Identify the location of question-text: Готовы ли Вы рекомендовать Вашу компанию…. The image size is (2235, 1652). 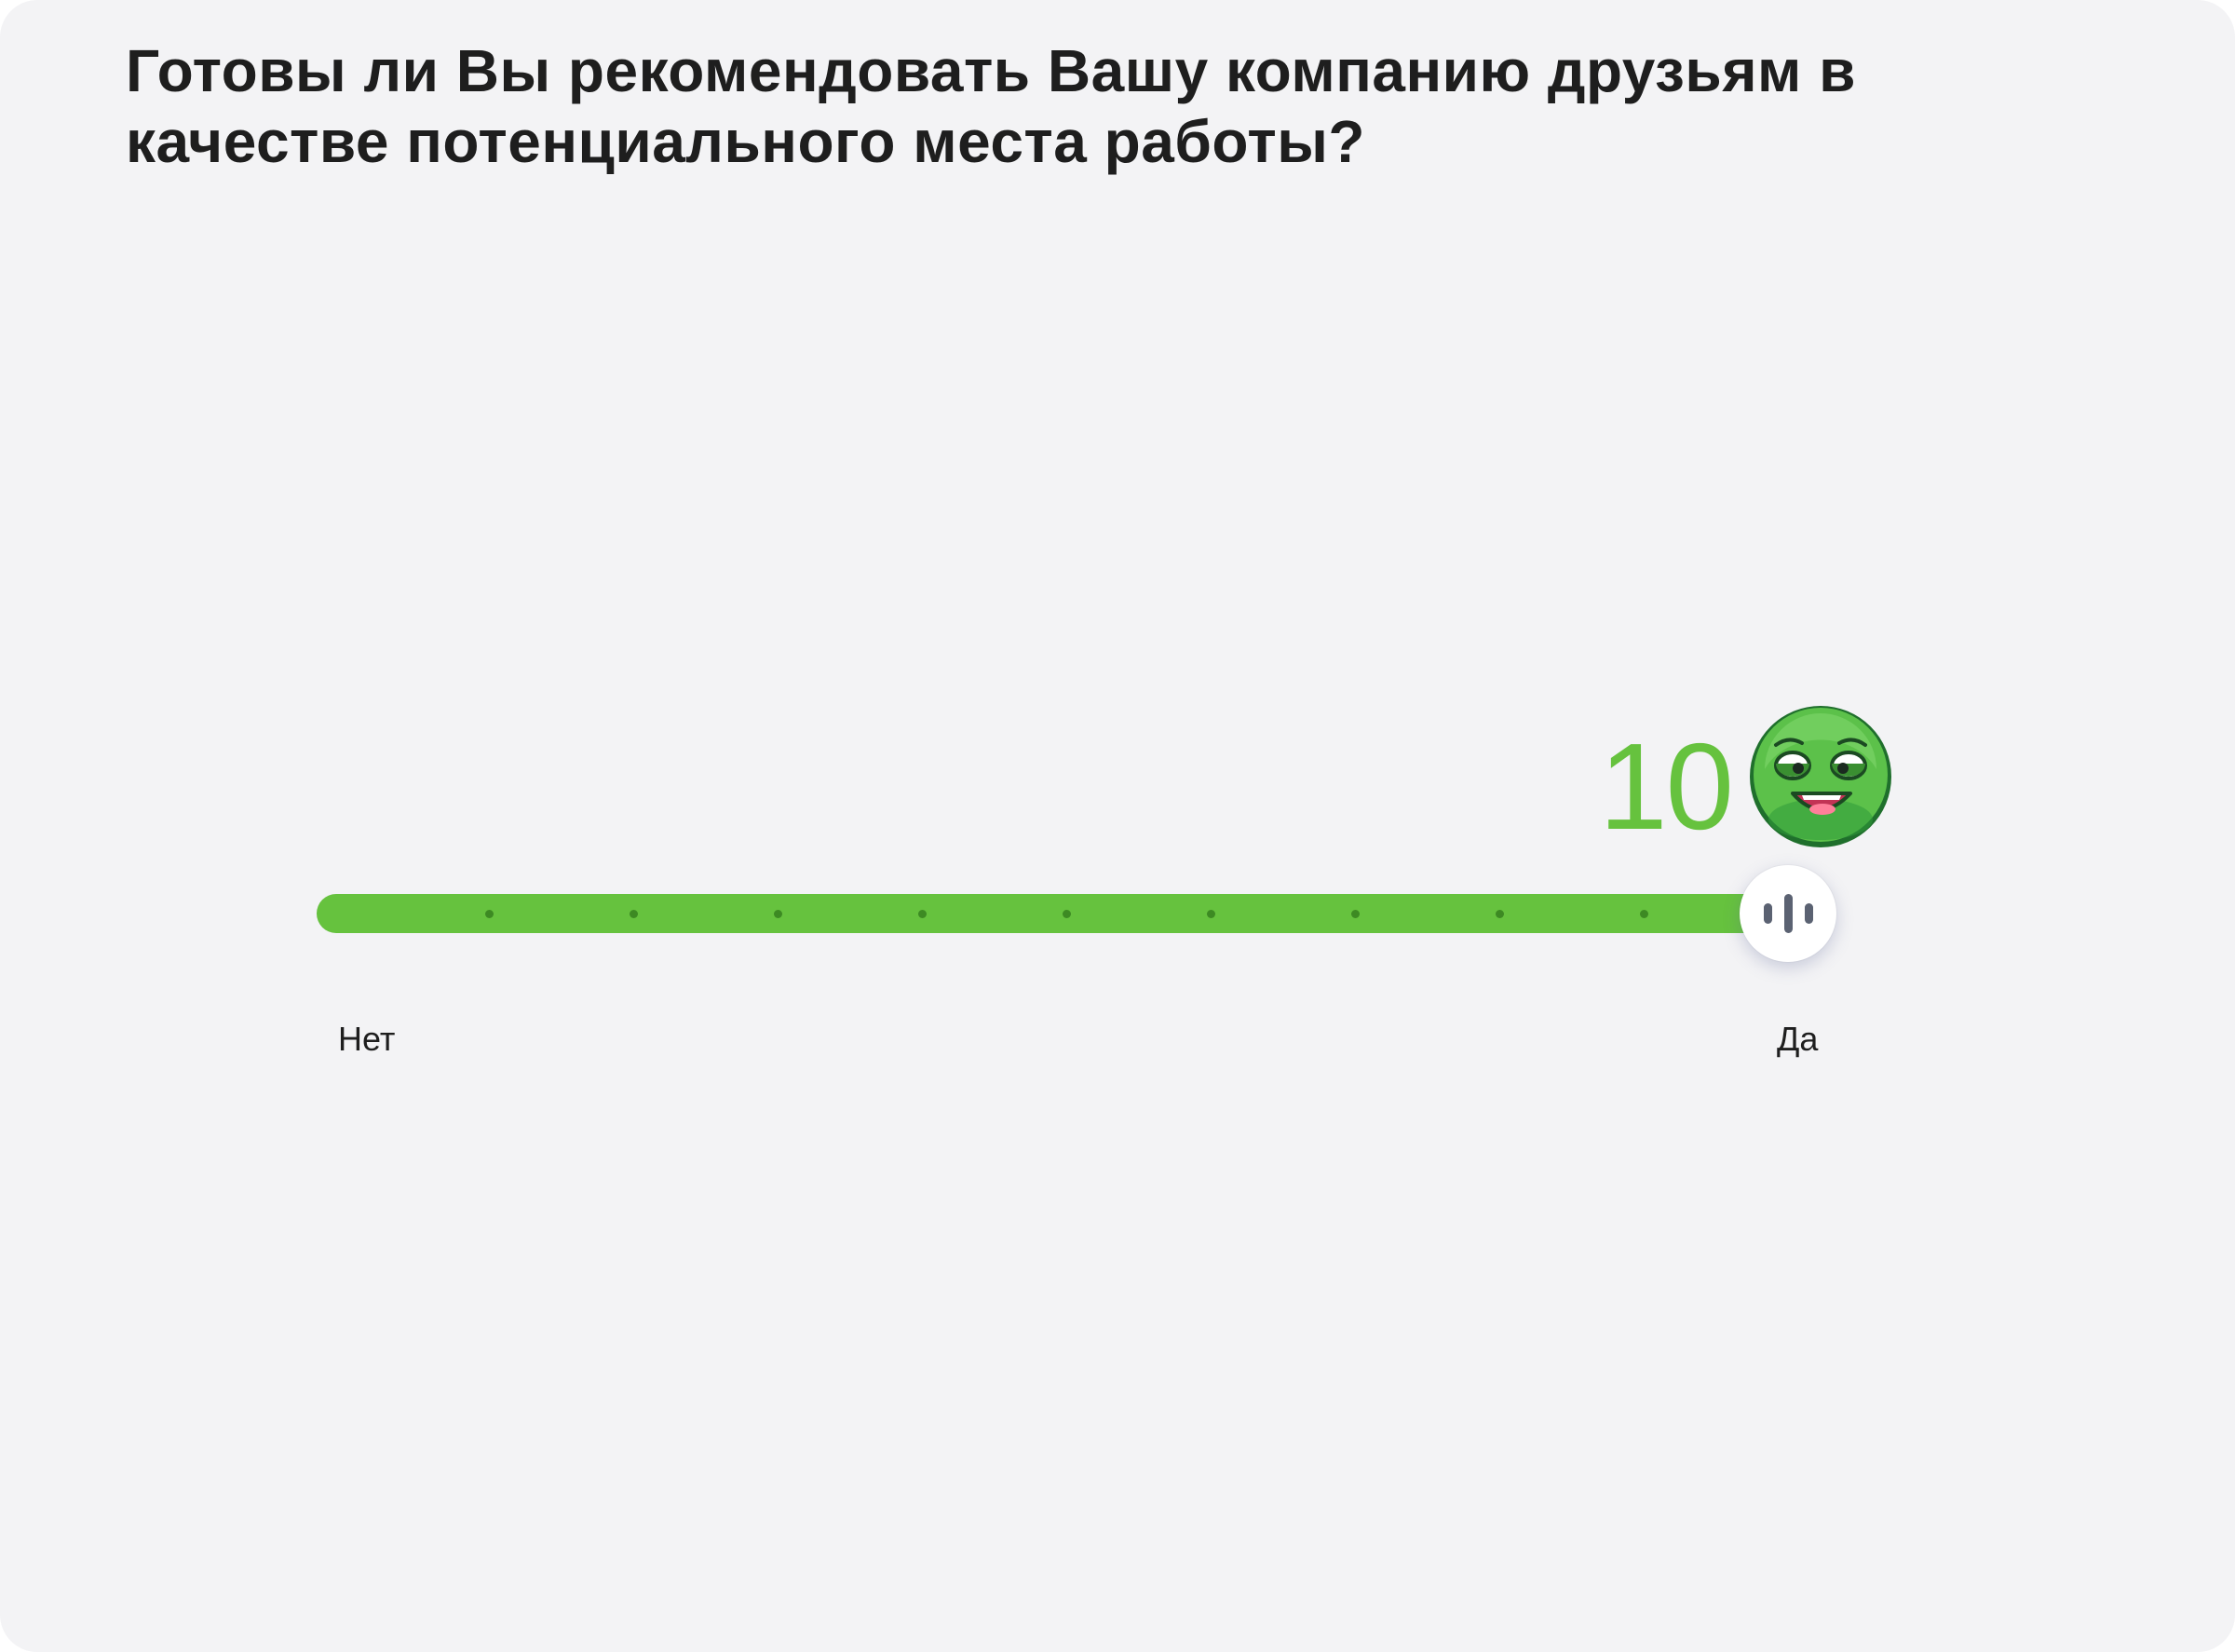
(991, 106).